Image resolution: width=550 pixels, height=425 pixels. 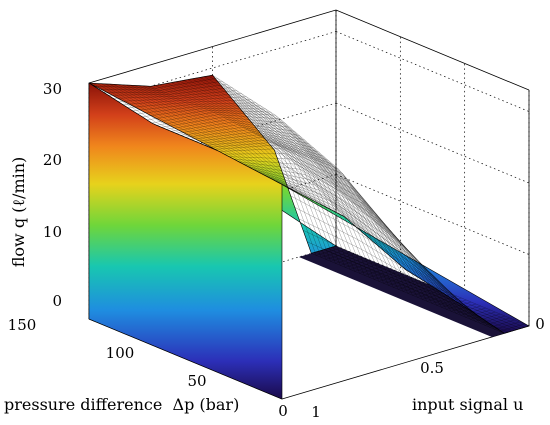 What do you see at coordinates (467, 404) in the screenshot?
I see `u-axis-label: input signal u` at bounding box center [467, 404].